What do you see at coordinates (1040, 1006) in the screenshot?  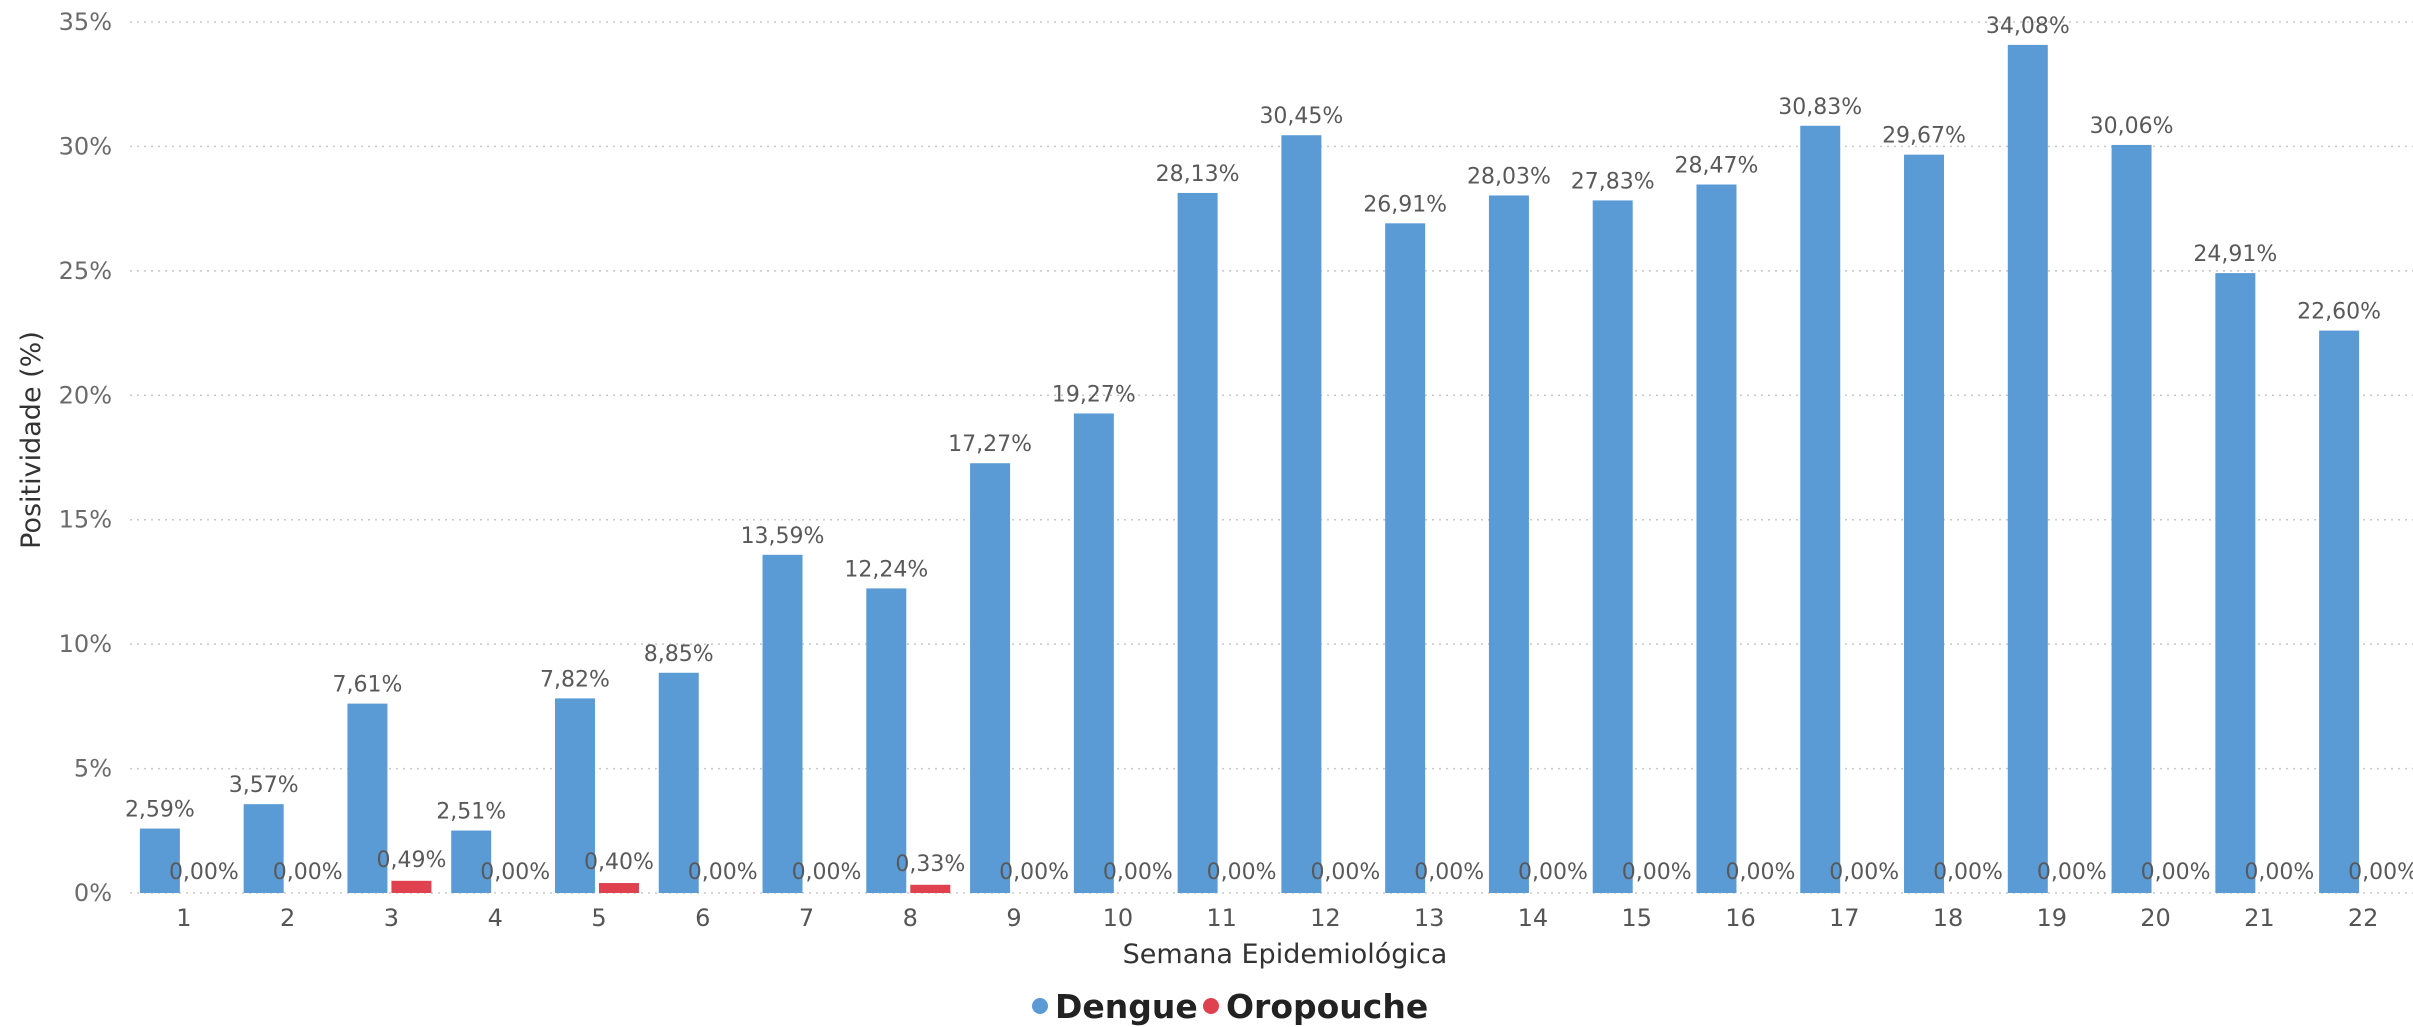 I see `legend-dengue-marker` at bounding box center [1040, 1006].